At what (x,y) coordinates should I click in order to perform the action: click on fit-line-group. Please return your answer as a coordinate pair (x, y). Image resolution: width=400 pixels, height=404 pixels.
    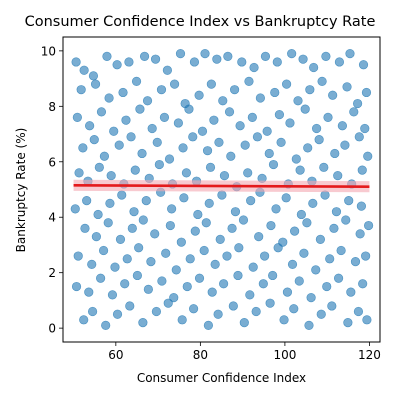
    Looking at the image, I should click on (221, 186).